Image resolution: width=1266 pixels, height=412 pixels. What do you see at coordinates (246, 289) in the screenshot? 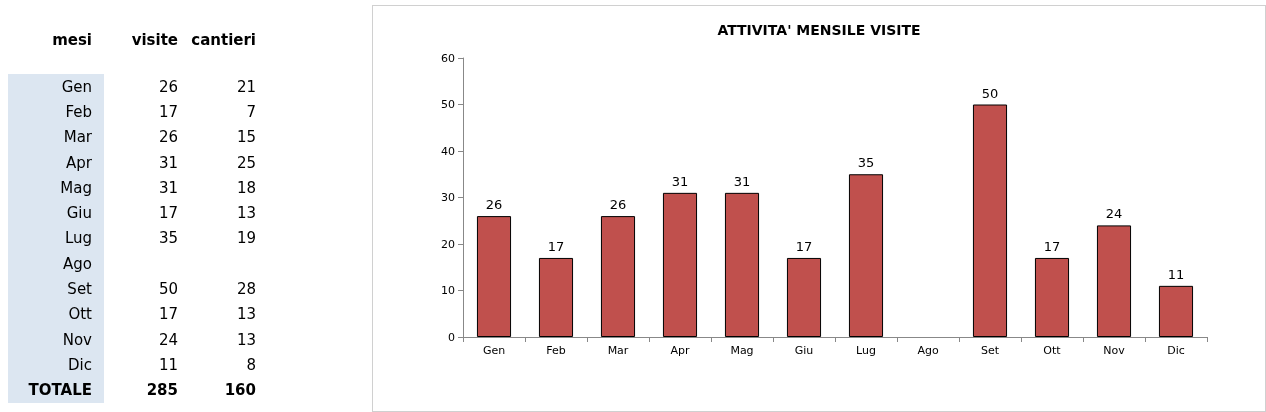
I see `data-label: 28` at bounding box center [246, 289].